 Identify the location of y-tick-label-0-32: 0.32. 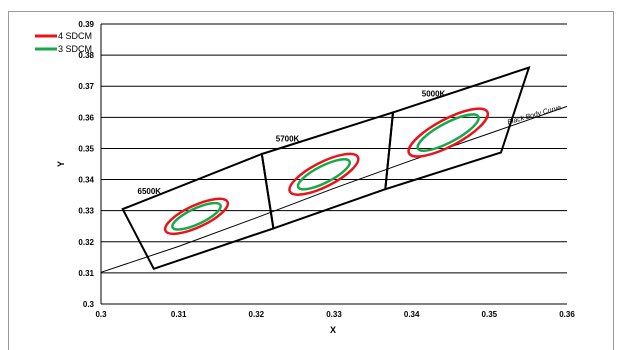
(86, 242).